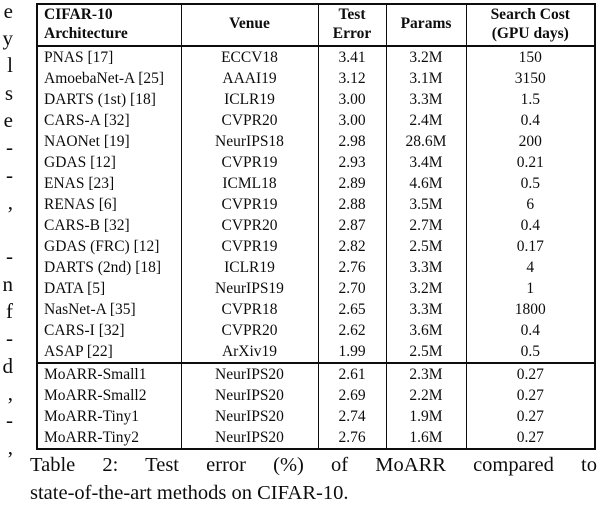 This screenshot has height=506, width=600. What do you see at coordinates (9, 311) in the screenshot?
I see `margin-text-fragment: f` at bounding box center [9, 311].